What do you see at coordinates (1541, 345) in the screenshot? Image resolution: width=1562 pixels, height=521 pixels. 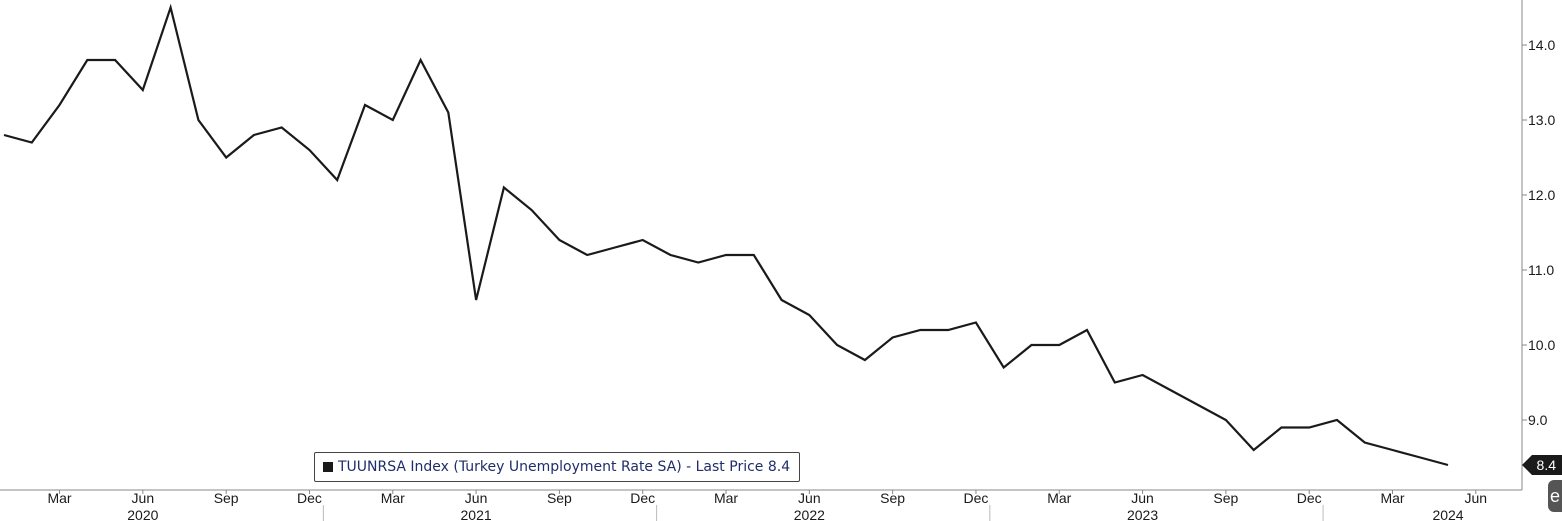 I see `y-tick-label: 10.0` at bounding box center [1541, 345].